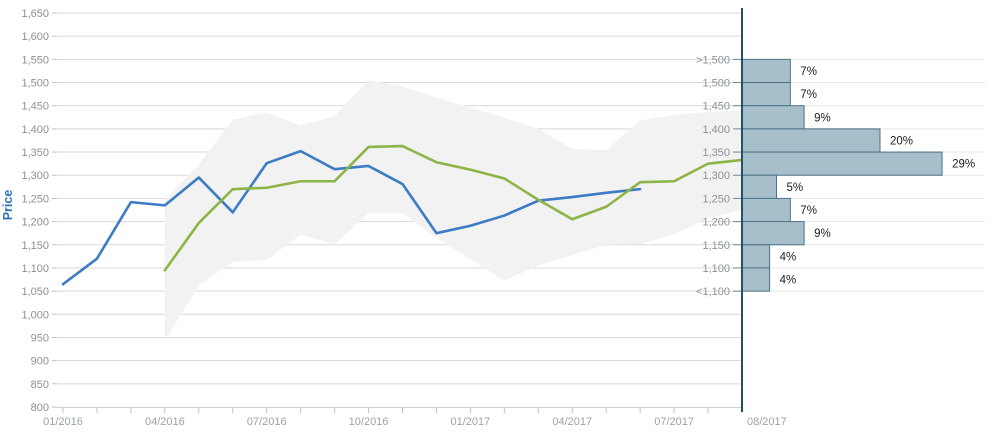  I want to click on histogram-edge-label: 1,500, so click(716, 84).